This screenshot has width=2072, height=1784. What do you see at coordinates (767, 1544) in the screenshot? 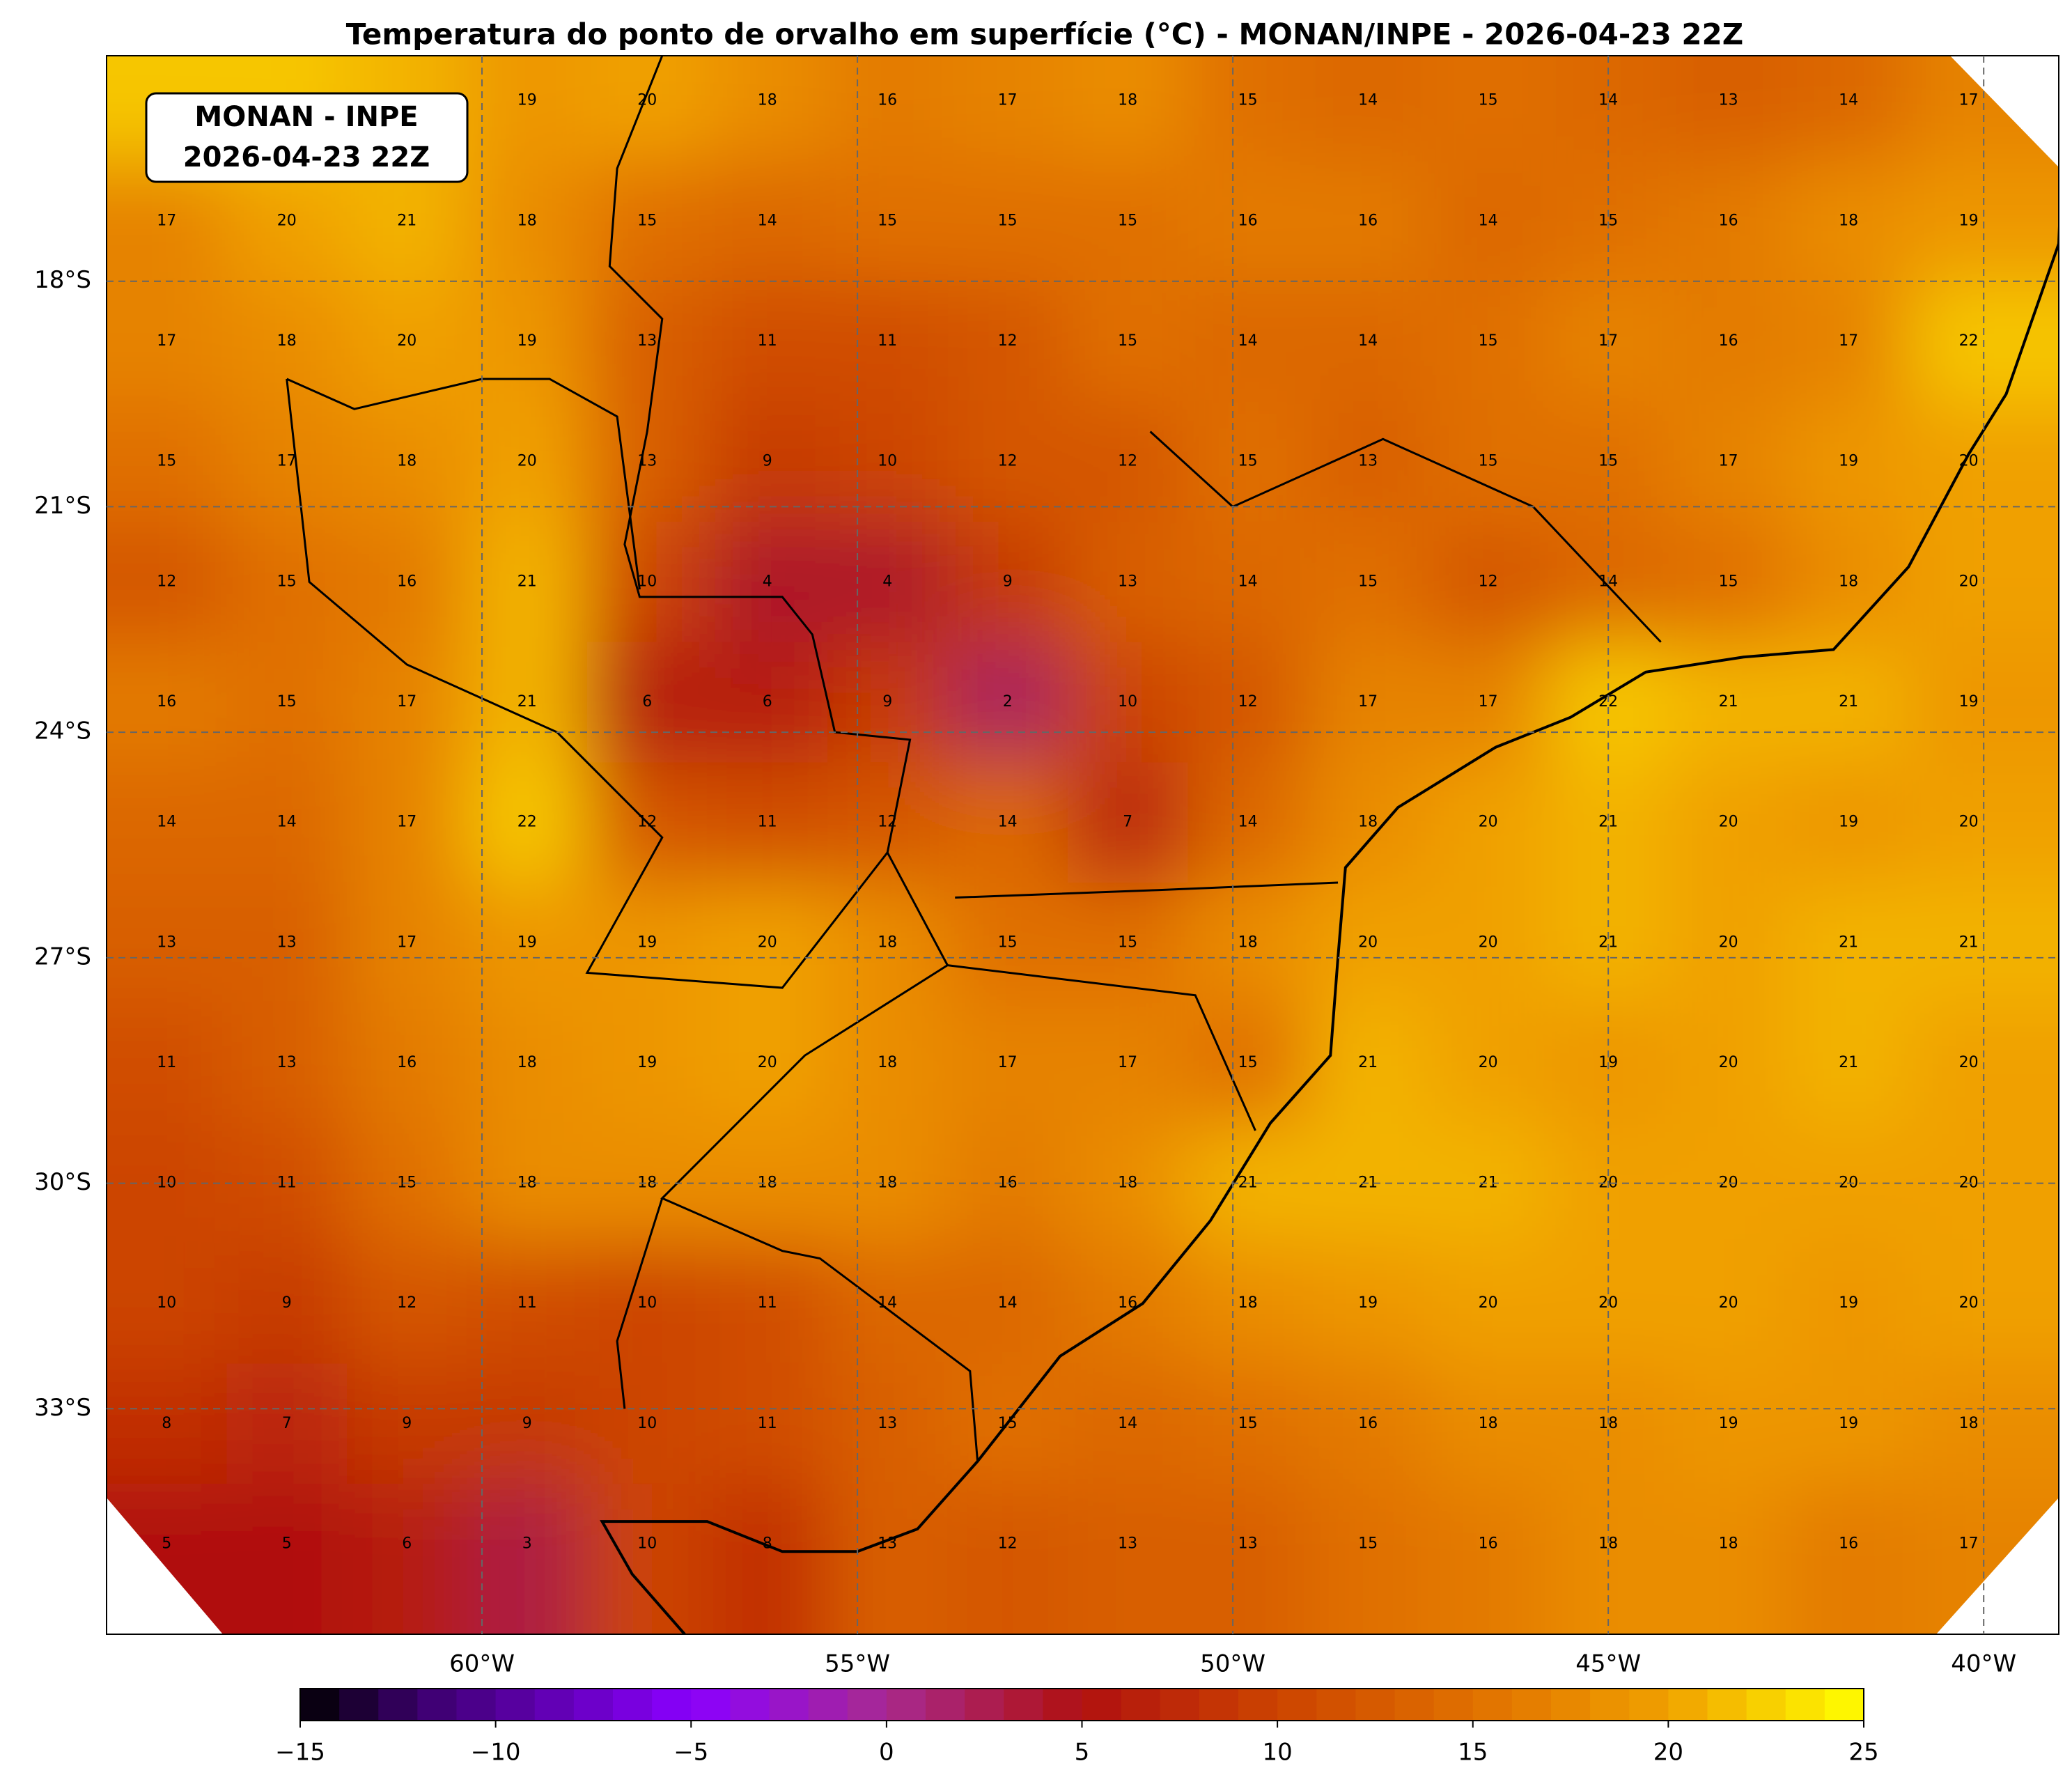
I see `value-label: 8` at bounding box center [767, 1544].